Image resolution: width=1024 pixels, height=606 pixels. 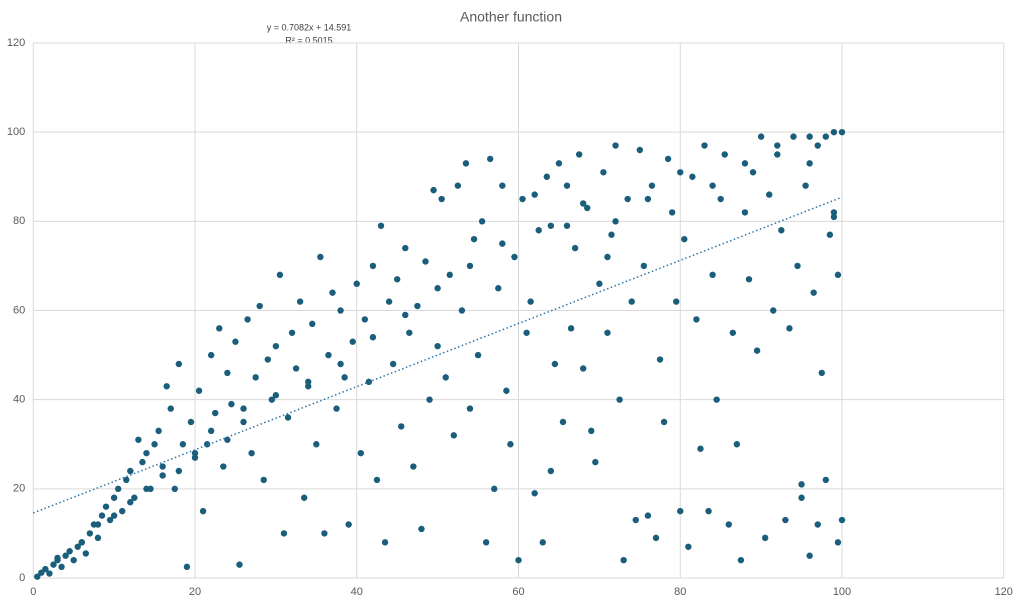 What do you see at coordinates (842, 592) in the screenshot?
I see `x-tick-label: 100` at bounding box center [842, 592].